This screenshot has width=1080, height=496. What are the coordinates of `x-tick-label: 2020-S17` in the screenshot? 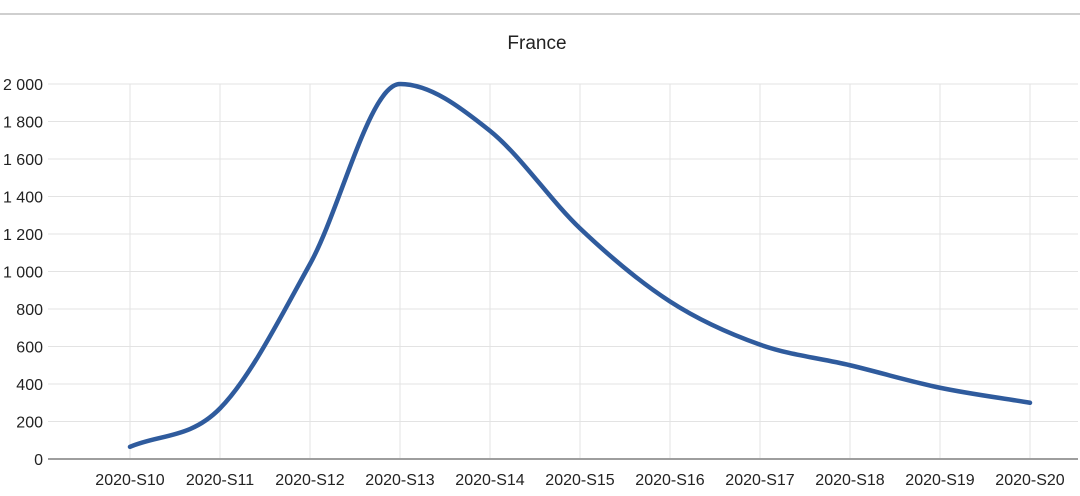 It's located at (759, 480).